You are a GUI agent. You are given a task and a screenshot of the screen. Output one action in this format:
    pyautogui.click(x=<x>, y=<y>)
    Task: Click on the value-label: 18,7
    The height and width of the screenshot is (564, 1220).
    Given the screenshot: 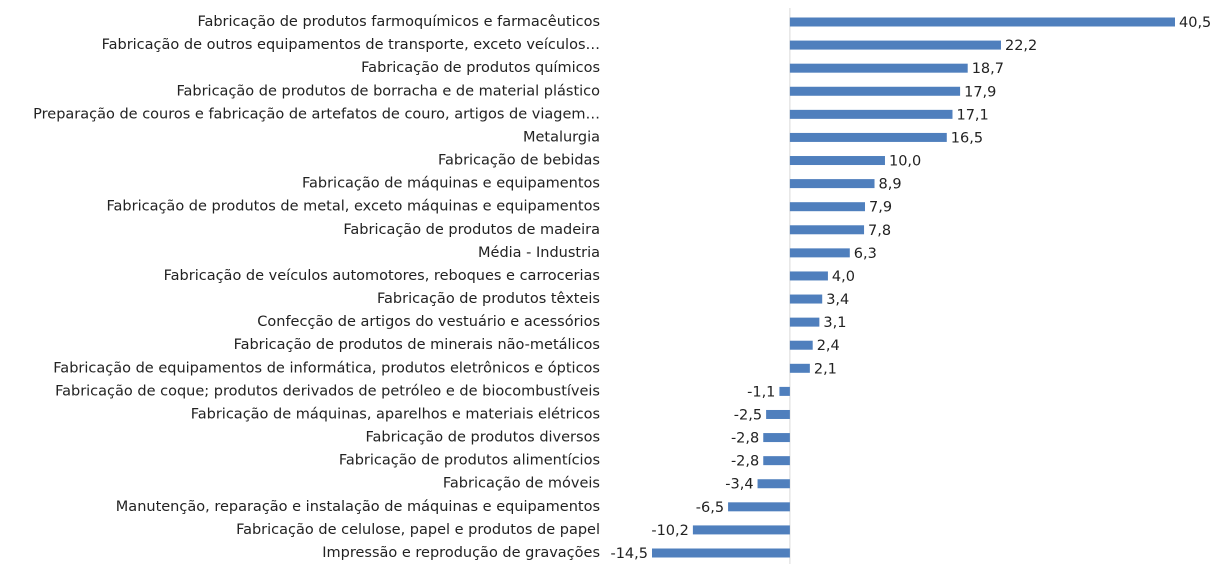 What is the action you would take?
    pyautogui.click(x=988, y=69)
    